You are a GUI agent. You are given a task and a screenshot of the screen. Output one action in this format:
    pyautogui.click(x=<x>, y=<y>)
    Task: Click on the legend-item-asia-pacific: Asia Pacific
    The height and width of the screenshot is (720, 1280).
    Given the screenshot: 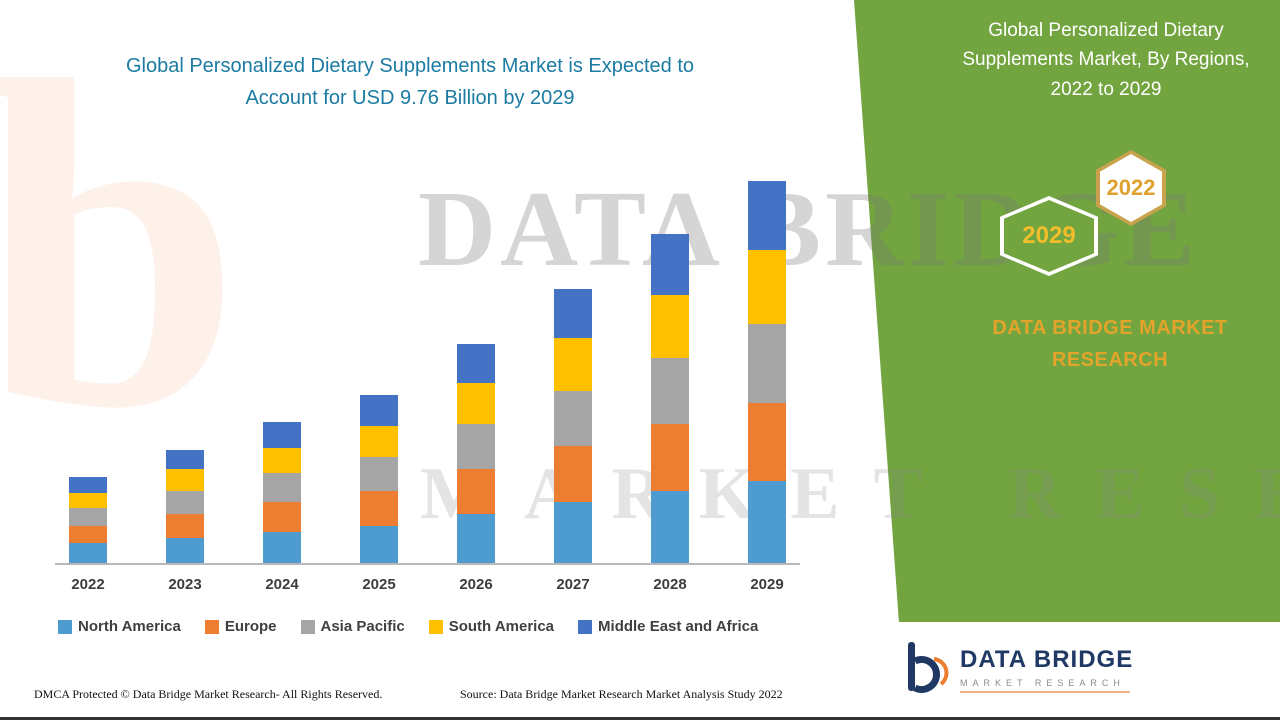 What is the action you would take?
    pyautogui.click(x=352, y=626)
    